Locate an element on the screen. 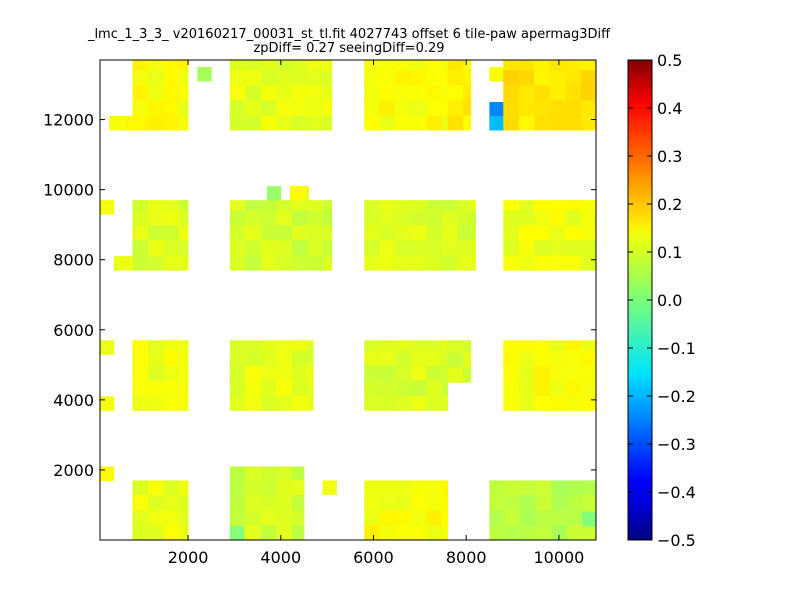 The image size is (800, 600). y-tick-label: 10000 is located at coordinates (68, 190).